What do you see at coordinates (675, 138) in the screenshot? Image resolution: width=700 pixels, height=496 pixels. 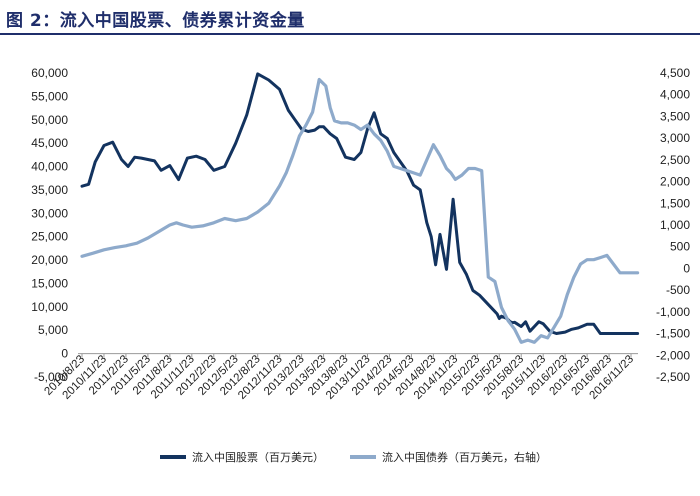 I see `right-tick-label: 3,000` at bounding box center [675, 138].